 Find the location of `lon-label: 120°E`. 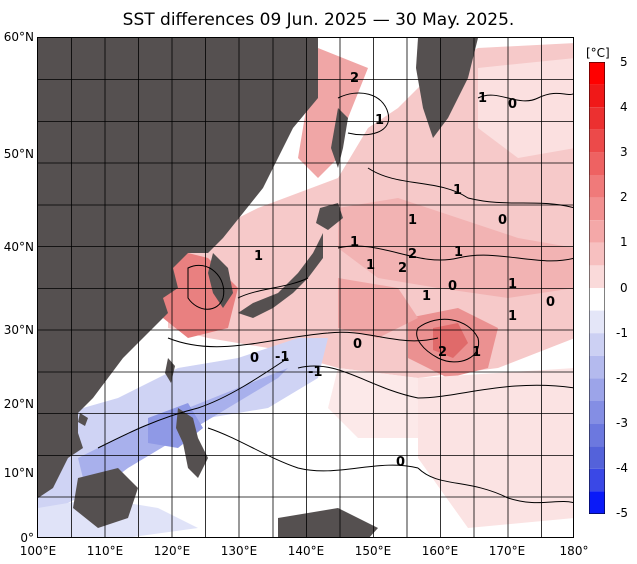

lon-label: 120°E is located at coordinates (172, 551).